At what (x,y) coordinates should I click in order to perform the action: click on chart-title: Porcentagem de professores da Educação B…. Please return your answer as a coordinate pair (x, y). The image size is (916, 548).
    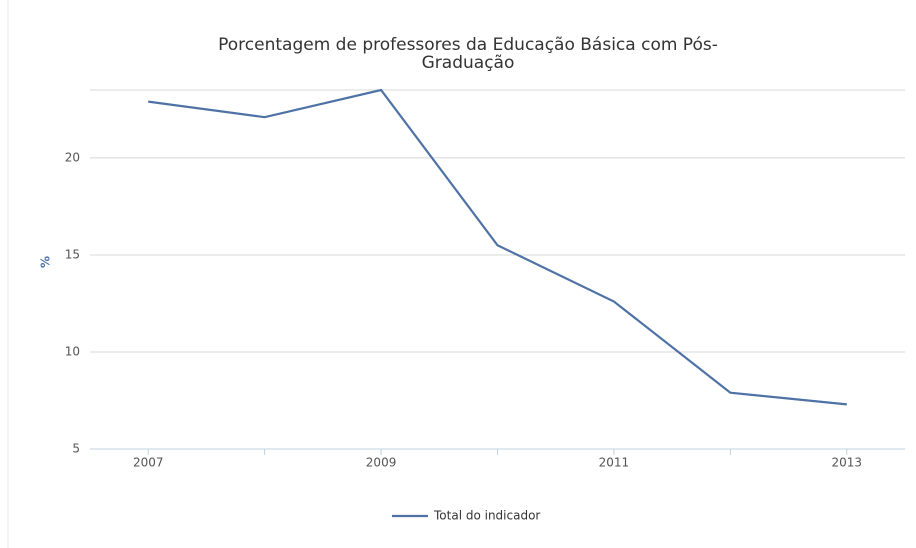
    Looking at the image, I should click on (468, 54).